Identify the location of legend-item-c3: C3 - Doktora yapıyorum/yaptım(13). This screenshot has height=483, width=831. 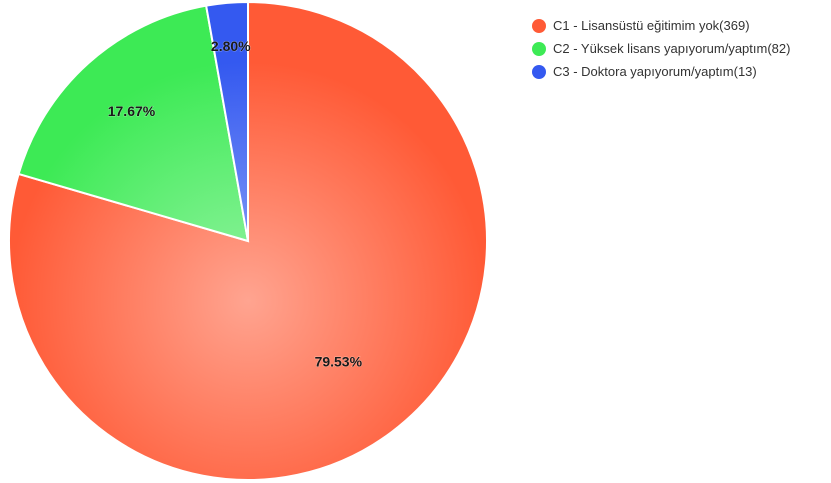
(661, 71).